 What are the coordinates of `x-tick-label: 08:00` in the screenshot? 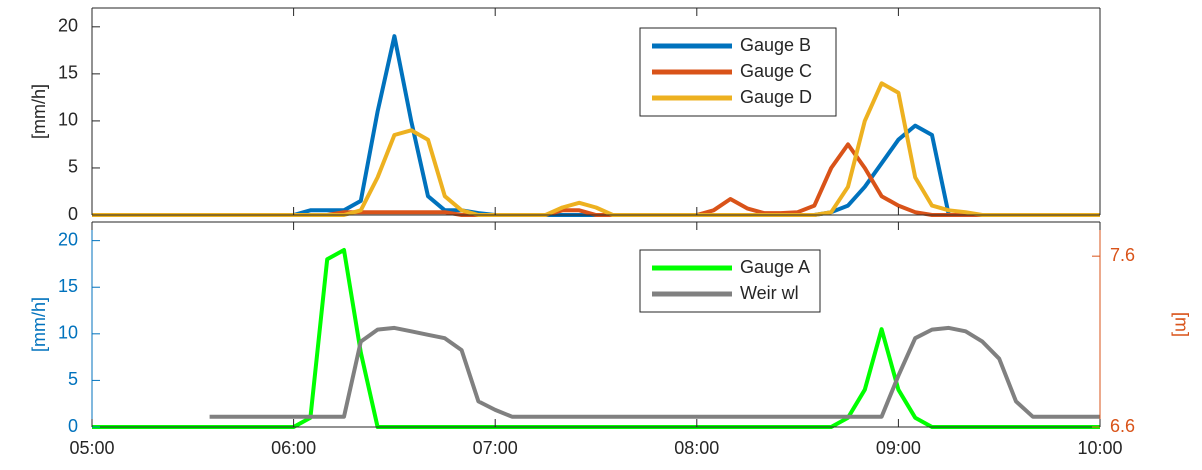 It's located at (696, 448).